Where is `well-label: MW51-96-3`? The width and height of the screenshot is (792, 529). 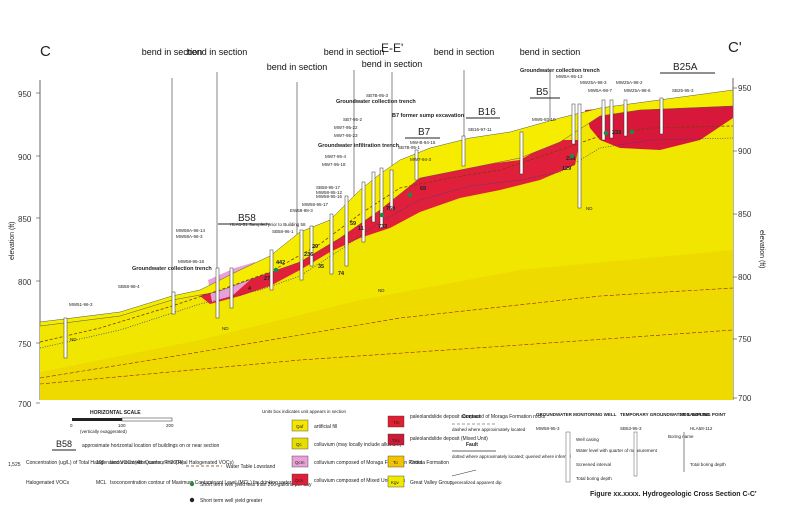
well-label: MW51-96-3 is located at coordinates (81, 304).